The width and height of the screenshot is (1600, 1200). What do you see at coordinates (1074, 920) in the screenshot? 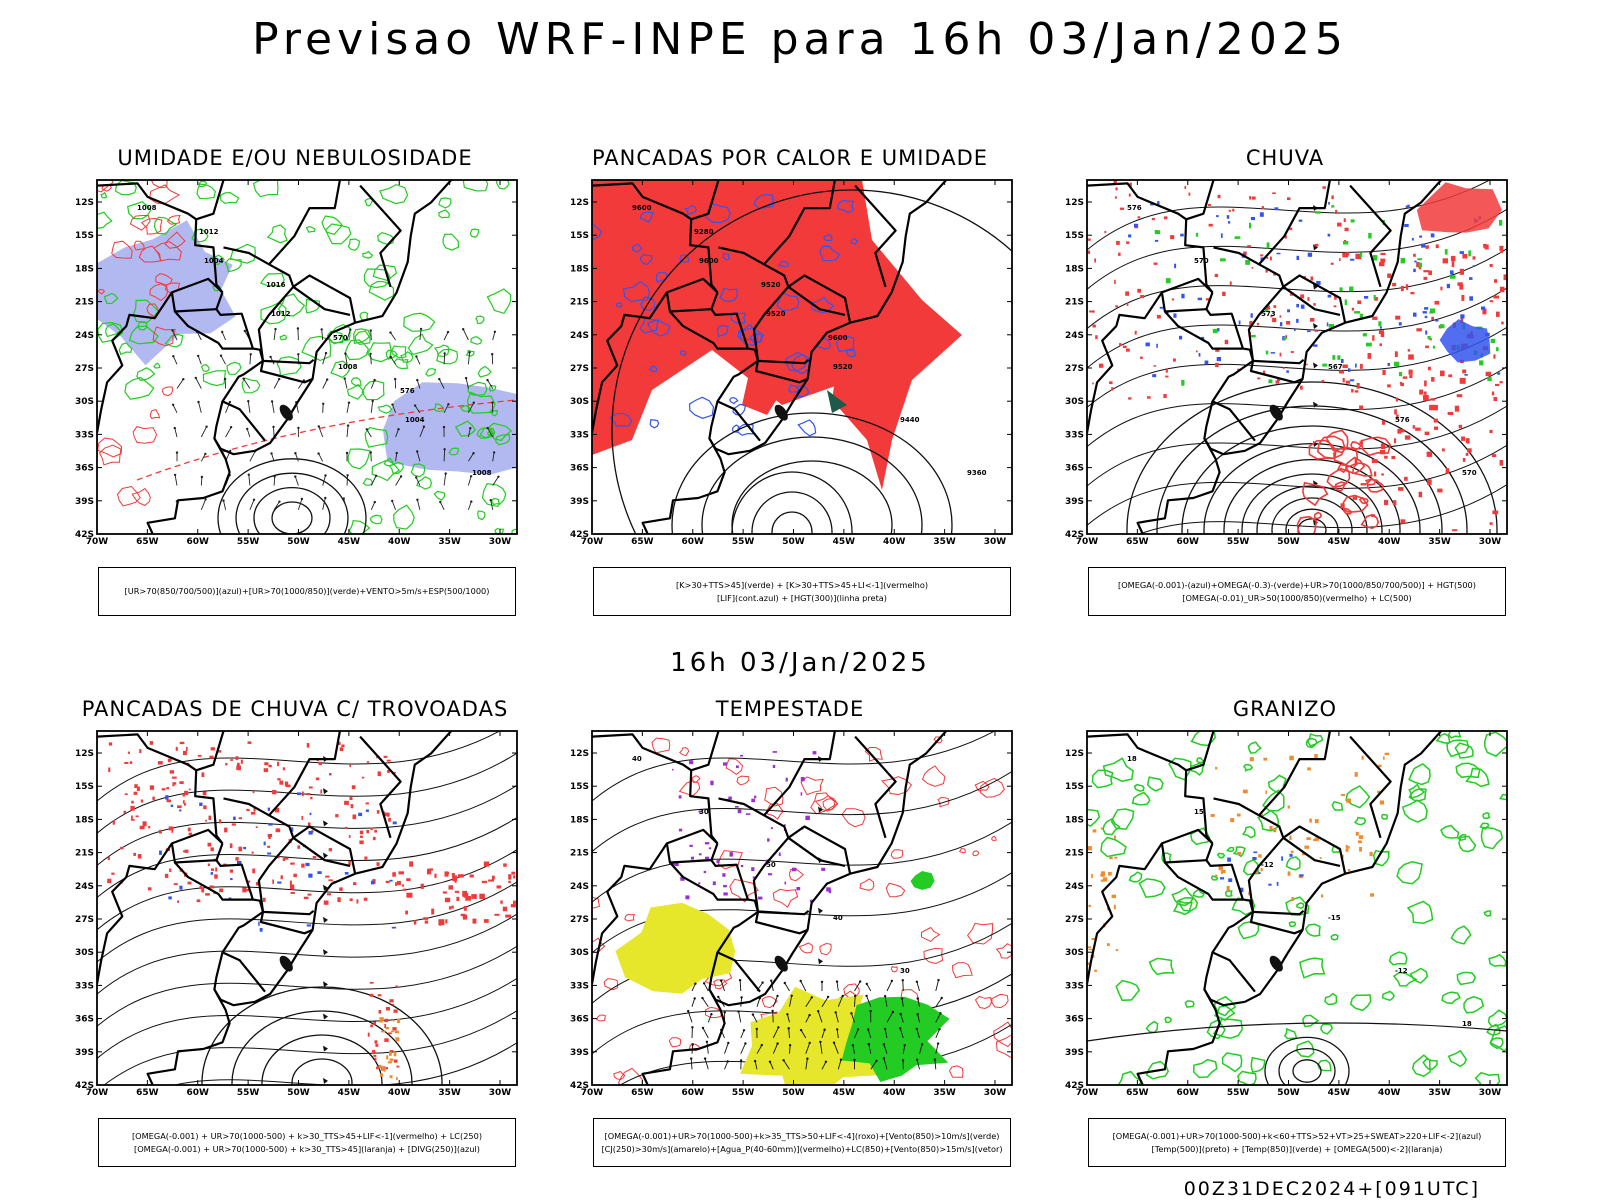
I see `lat-tick-label: 27S` at bounding box center [1074, 920].